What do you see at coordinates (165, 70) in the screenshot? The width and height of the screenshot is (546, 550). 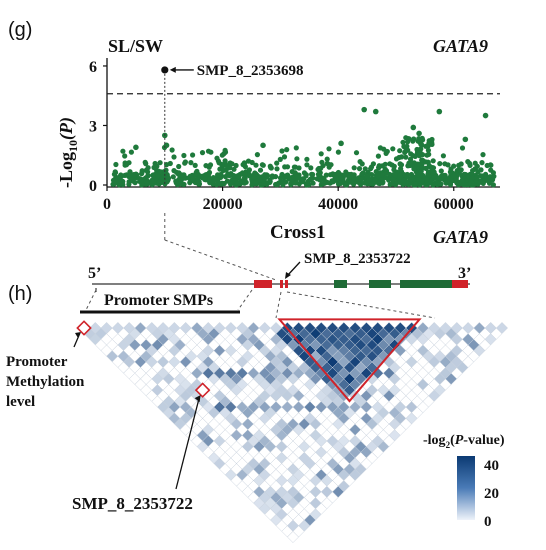 I see `highlight-point` at bounding box center [165, 70].